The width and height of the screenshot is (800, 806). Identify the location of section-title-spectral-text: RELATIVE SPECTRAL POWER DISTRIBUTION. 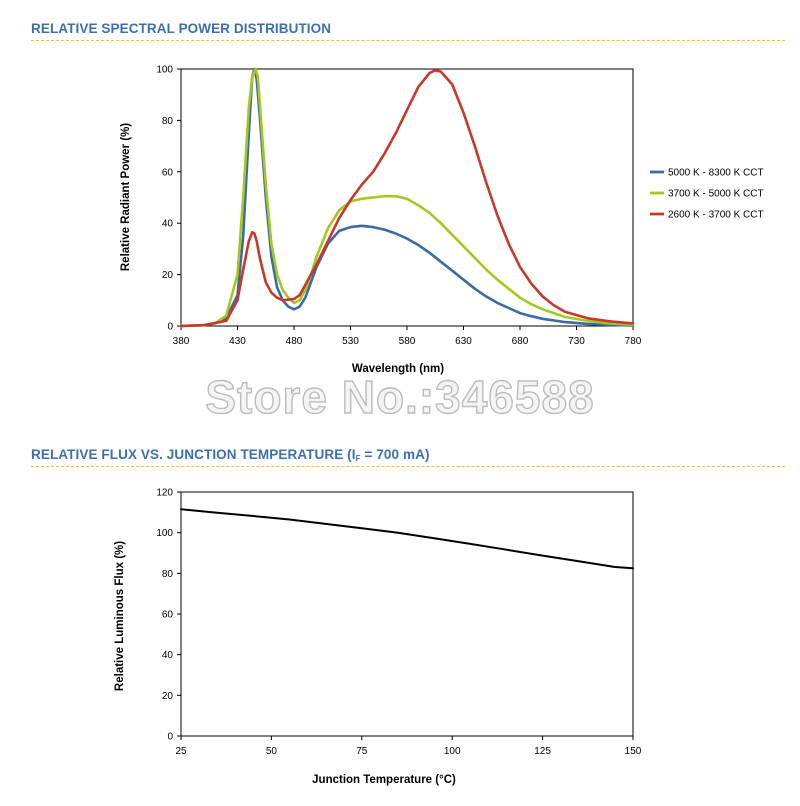
(181, 28).